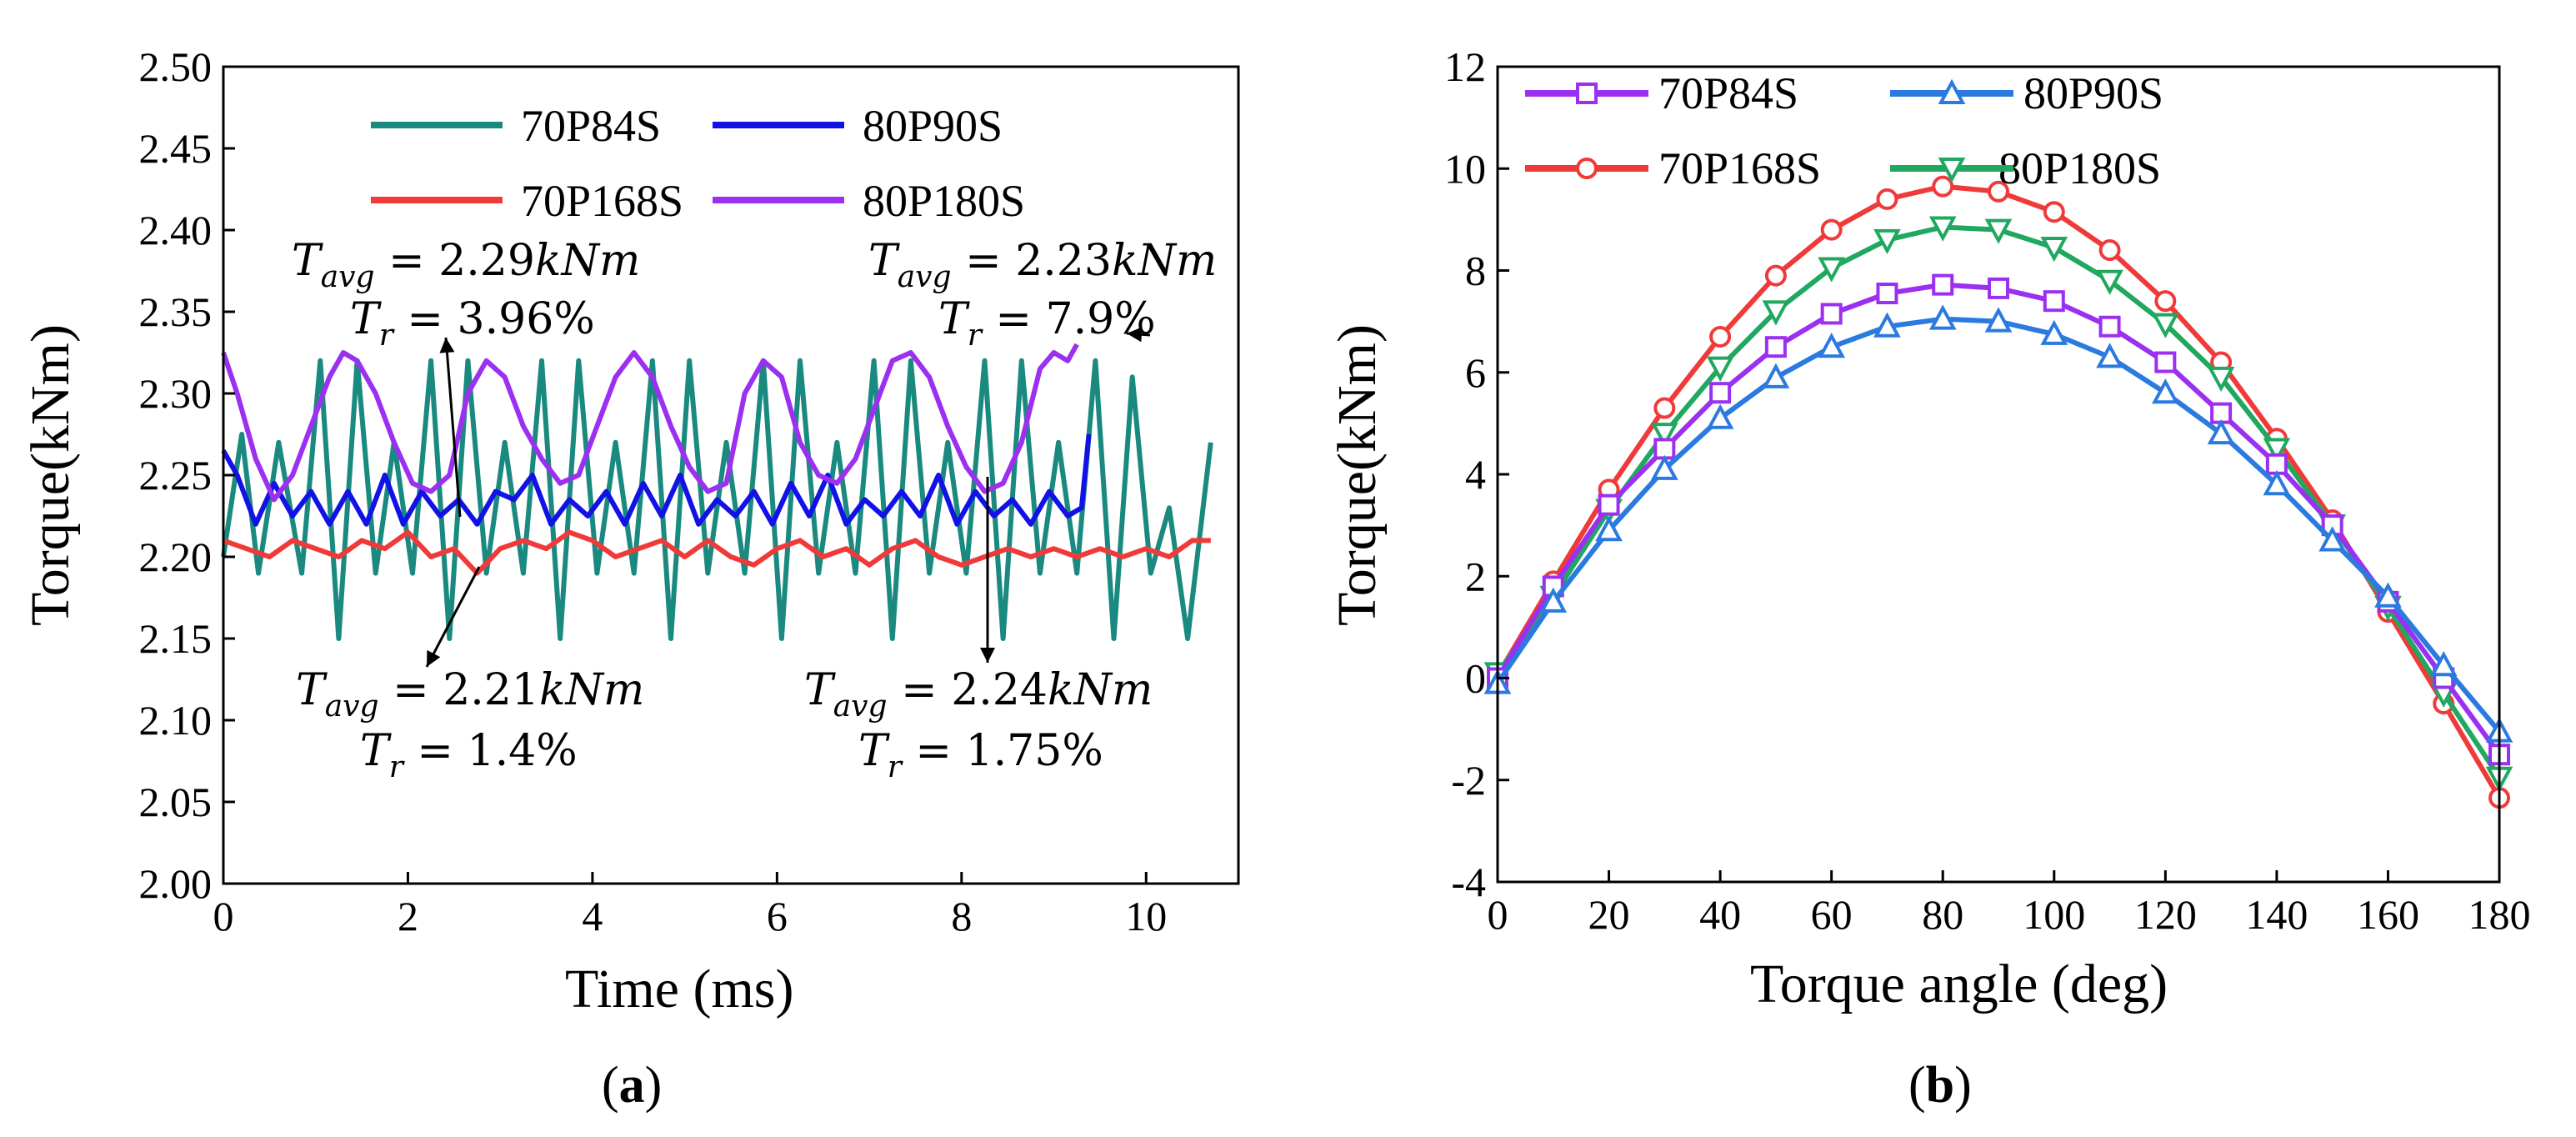  What do you see at coordinates (1465, 169) in the screenshot?
I see `y-tick-label: 10` at bounding box center [1465, 169].